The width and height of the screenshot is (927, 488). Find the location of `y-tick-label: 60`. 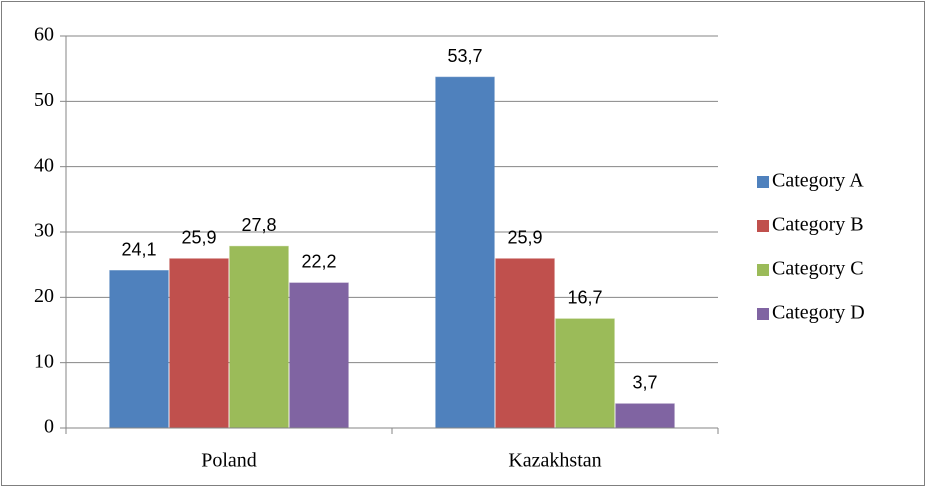

y-tick-label: 60 is located at coordinates (44, 35).